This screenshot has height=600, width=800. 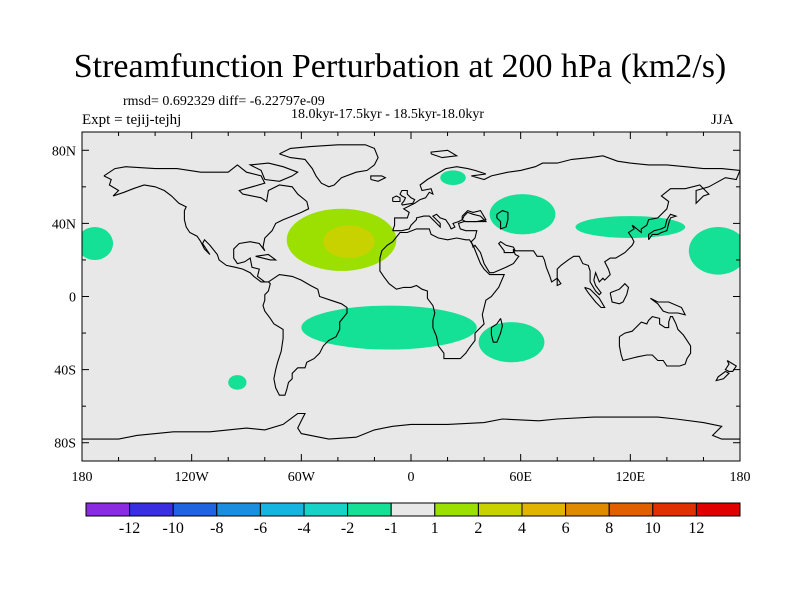 I want to click on x-tick-label: 60W, so click(x=302, y=477).